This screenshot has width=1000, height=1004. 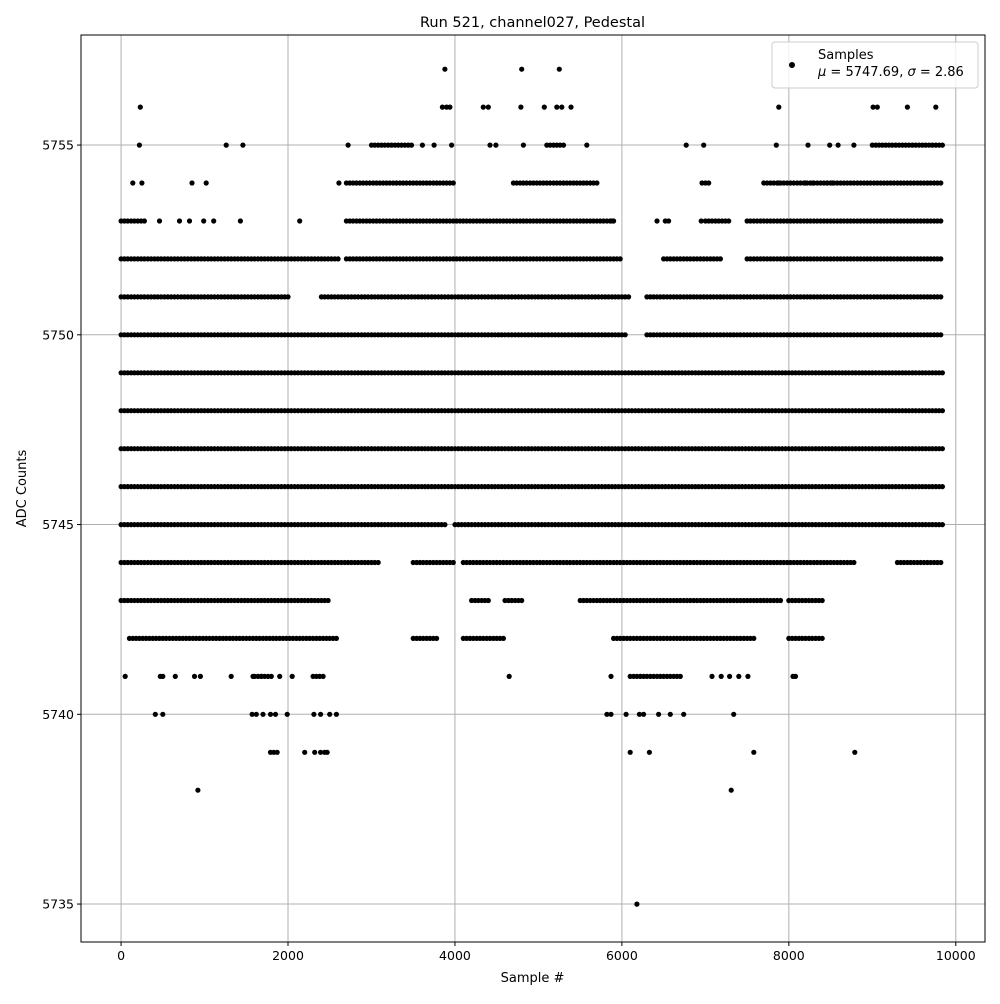 I want to click on y-tick-label: 5735, so click(x=58, y=904).